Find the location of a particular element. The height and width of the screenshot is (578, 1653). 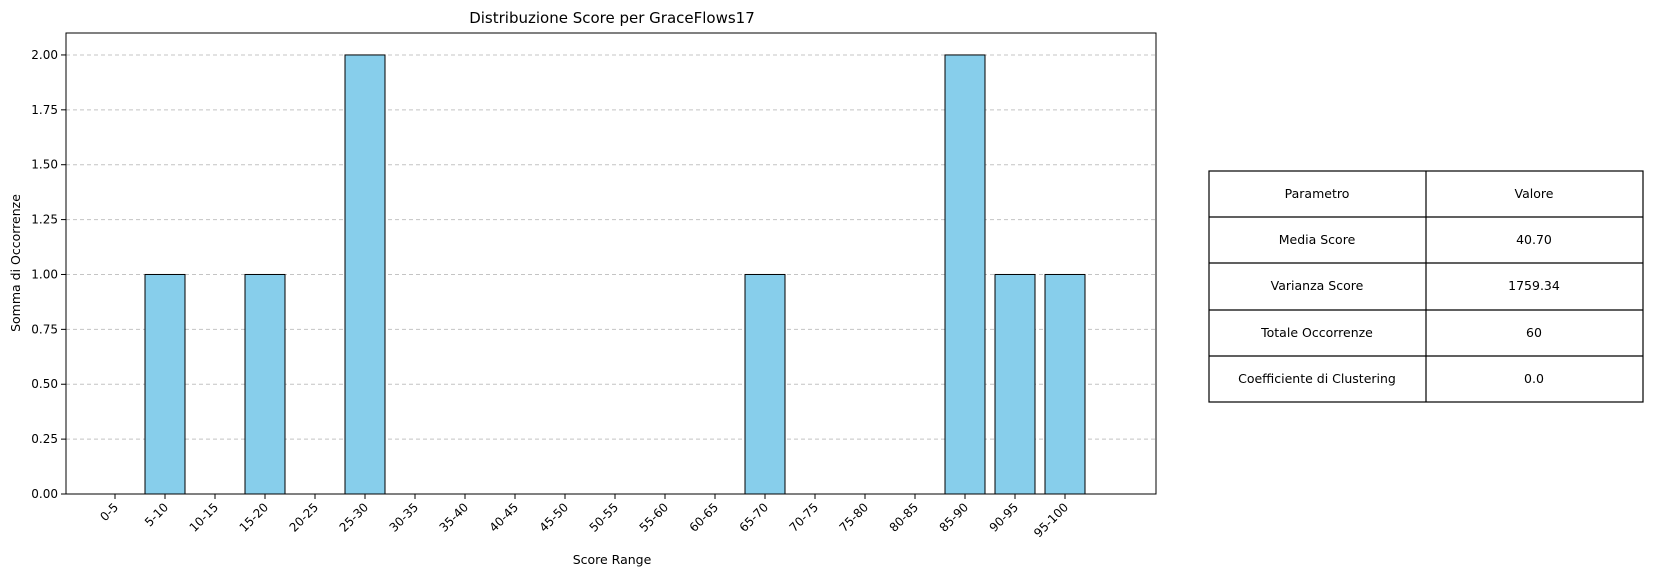

stats-row-param: Totale Occorrenze is located at coordinates (1316, 332).